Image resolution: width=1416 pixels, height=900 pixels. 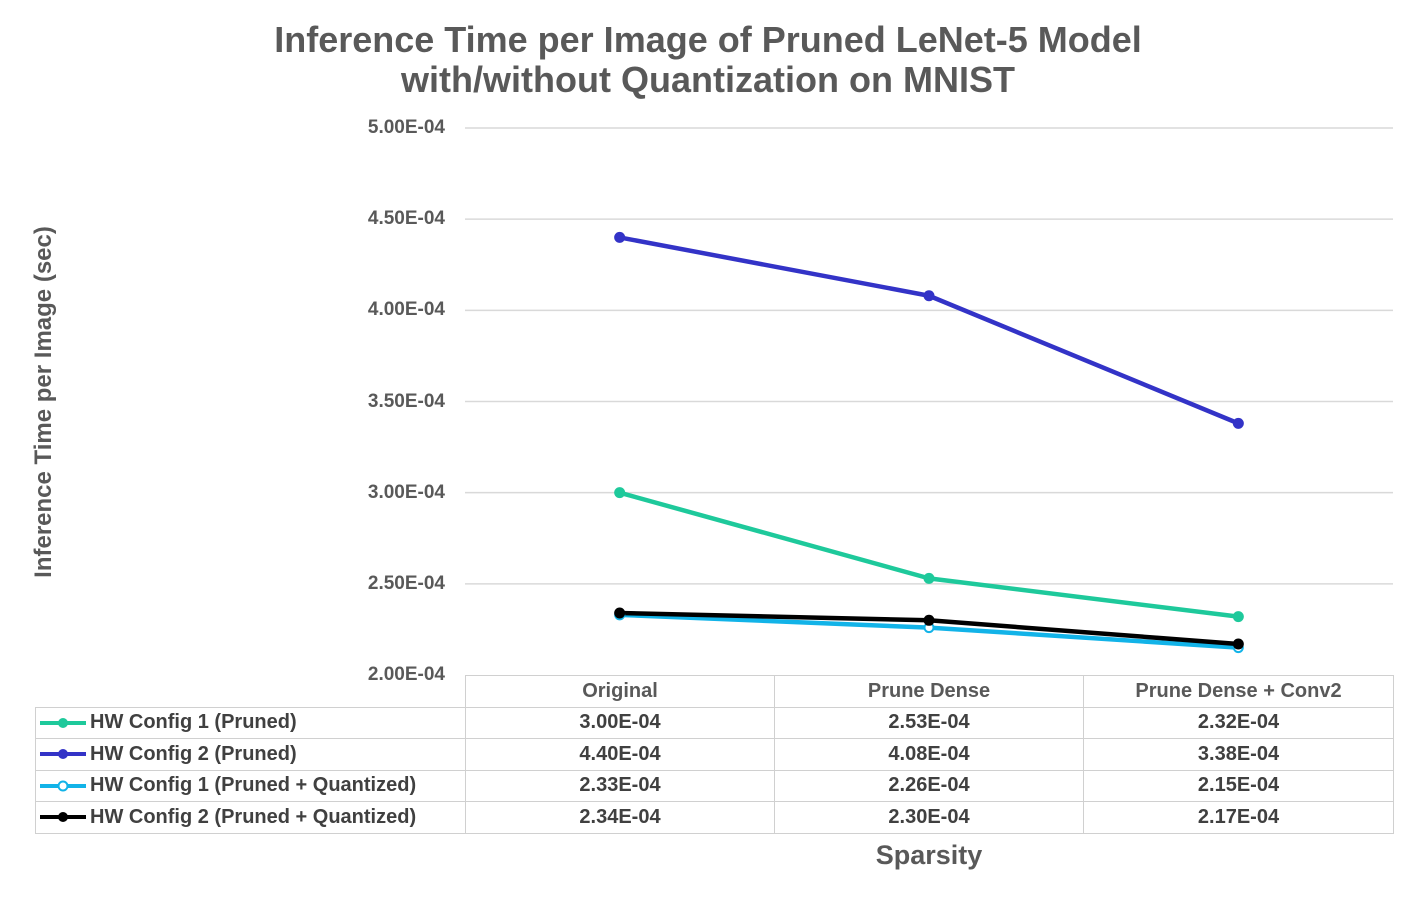 I want to click on data-cell: 2.15E-04, so click(x=1238, y=785).